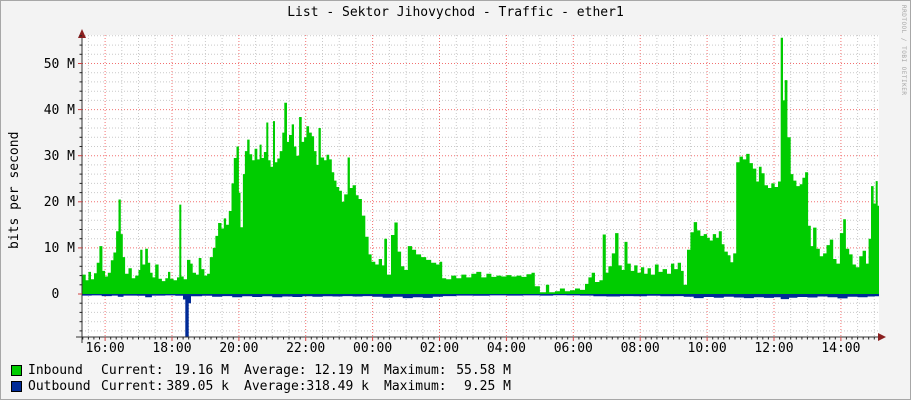  Describe the element at coordinates (373, 348) in the screenshot. I see `x-tick-label: 00:00` at that location.